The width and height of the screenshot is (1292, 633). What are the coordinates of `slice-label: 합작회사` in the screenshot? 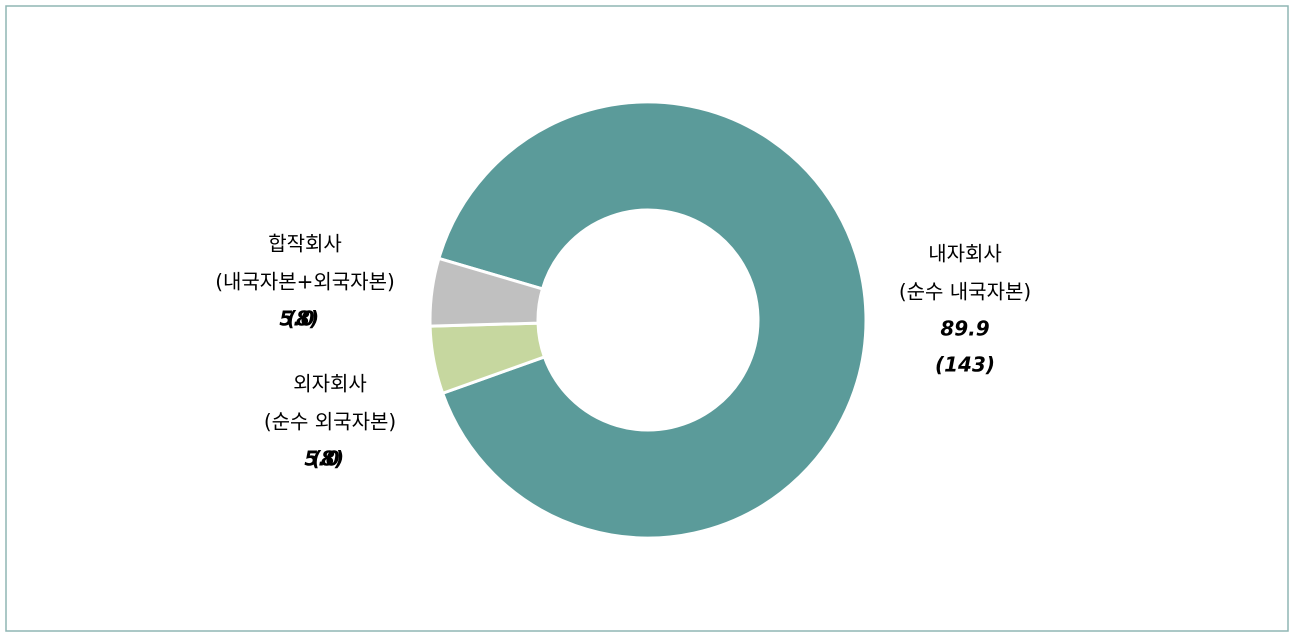 It's located at (305, 244).